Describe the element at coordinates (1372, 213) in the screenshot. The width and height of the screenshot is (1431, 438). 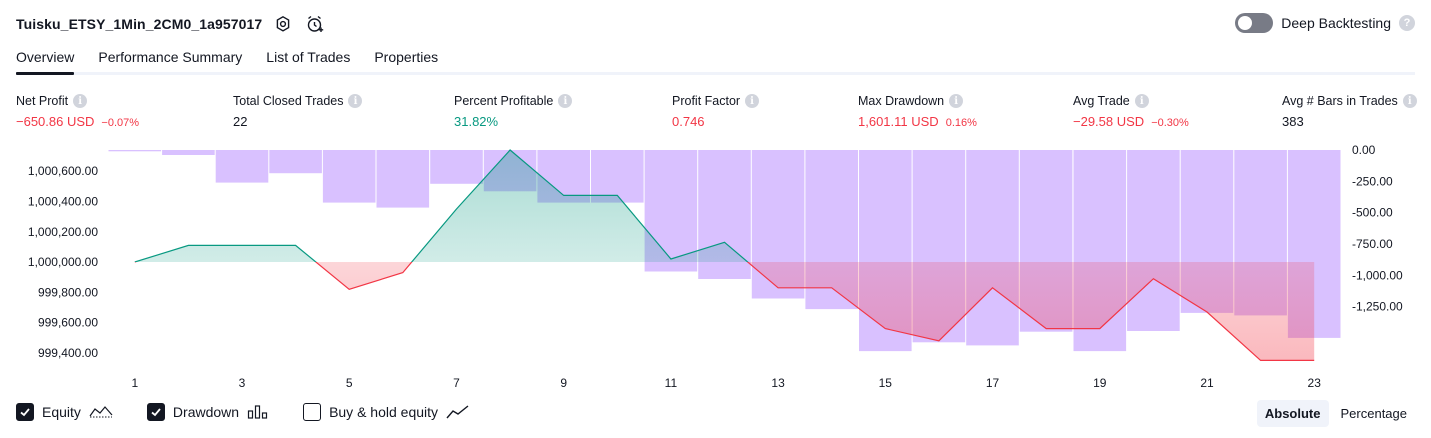
I see `right-axis-tick-label: -500.00` at that location.